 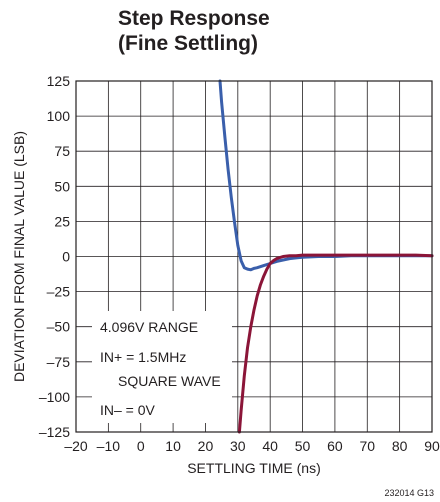 What do you see at coordinates (252, 446) in the screenshot?
I see `x-tick-labels: –20 –10 0 10 20 30 40 50 60 70 80 90` at bounding box center [252, 446].